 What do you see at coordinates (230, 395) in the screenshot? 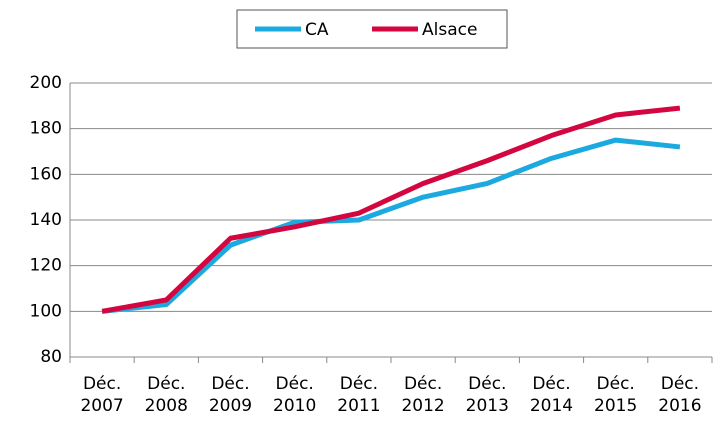
I see `x-tick-label: Déc. 2009` at bounding box center [230, 395].